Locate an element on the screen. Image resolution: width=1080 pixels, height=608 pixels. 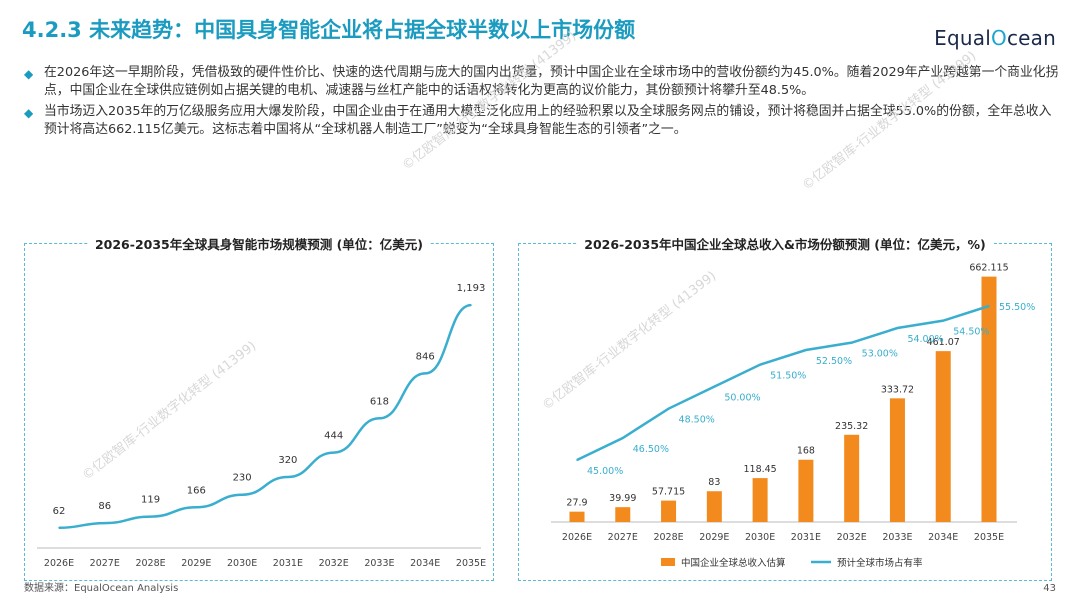
logo-text-o: O is located at coordinates (999, 38).